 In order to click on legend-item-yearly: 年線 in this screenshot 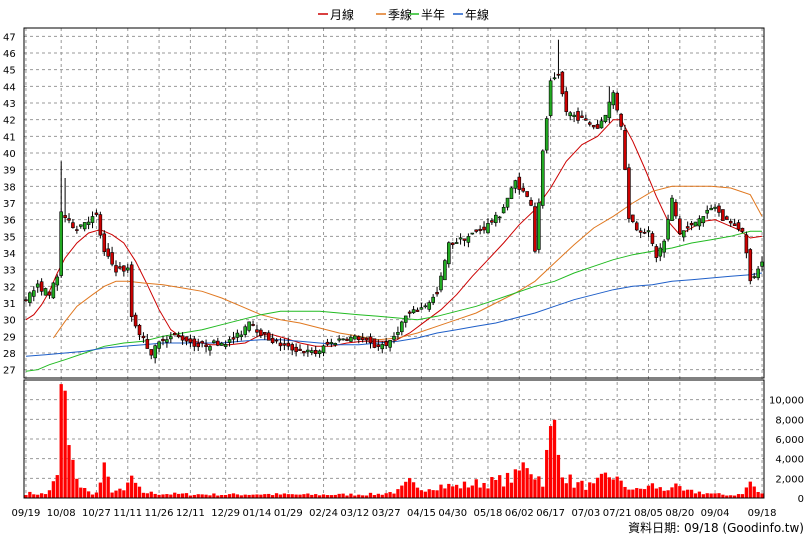, I will do `click(471, 14)`.